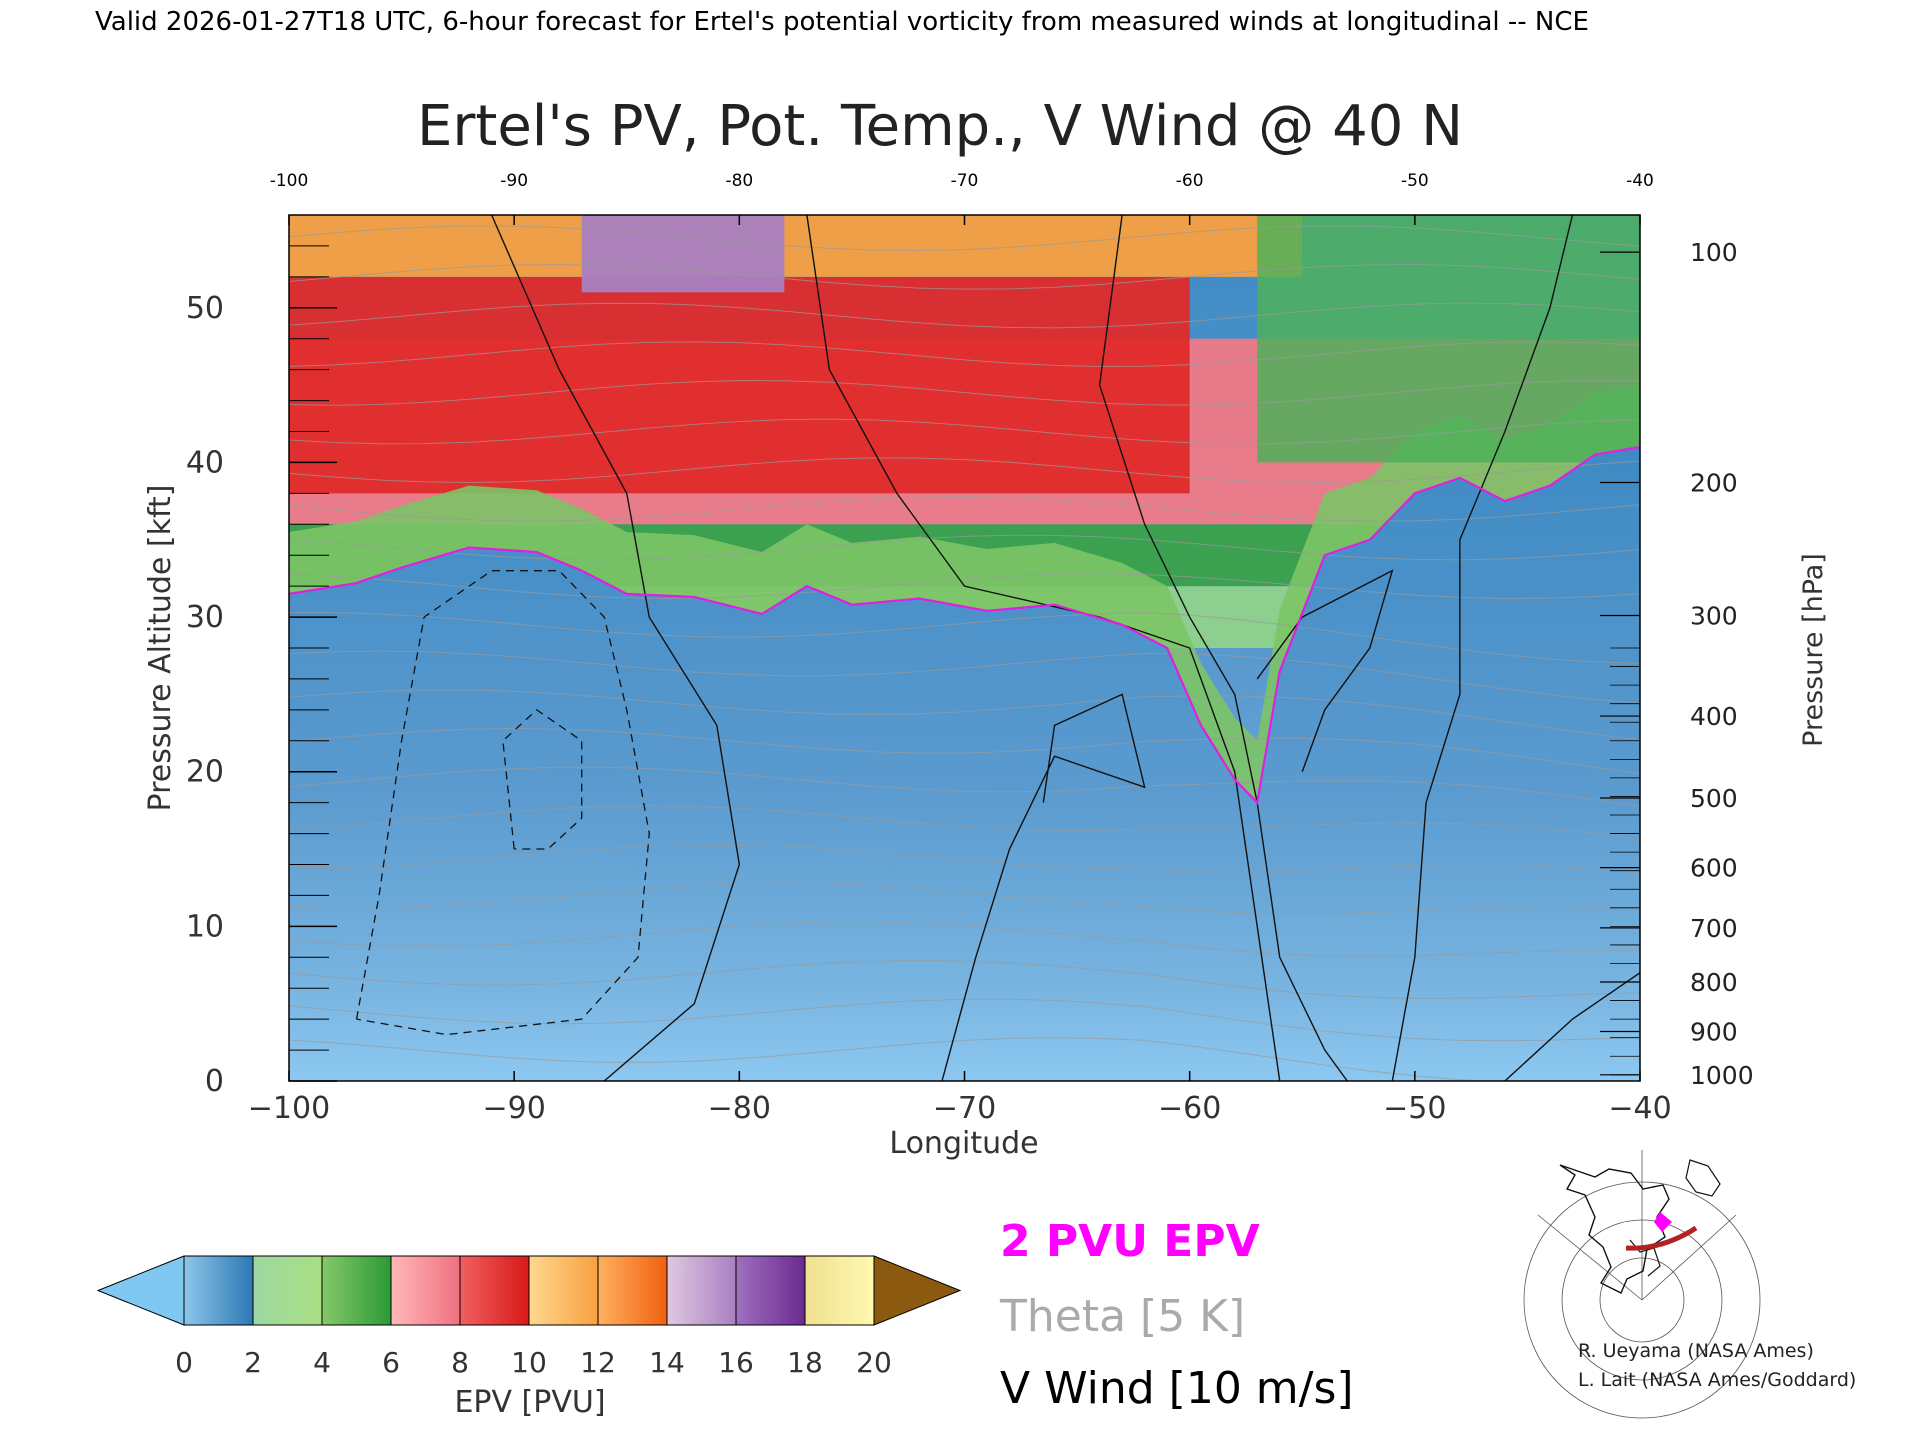 This screenshot has width=1920, height=1440. What do you see at coordinates (205, 462) in the screenshot?
I see `y-tick-label: 40` at bounding box center [205, 462].